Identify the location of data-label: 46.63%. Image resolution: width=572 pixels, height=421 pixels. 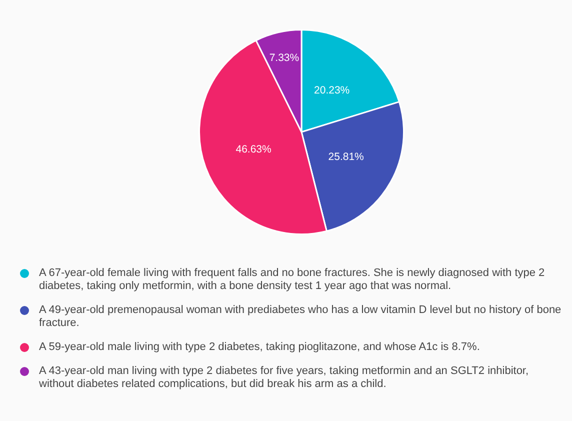
(254, 150).